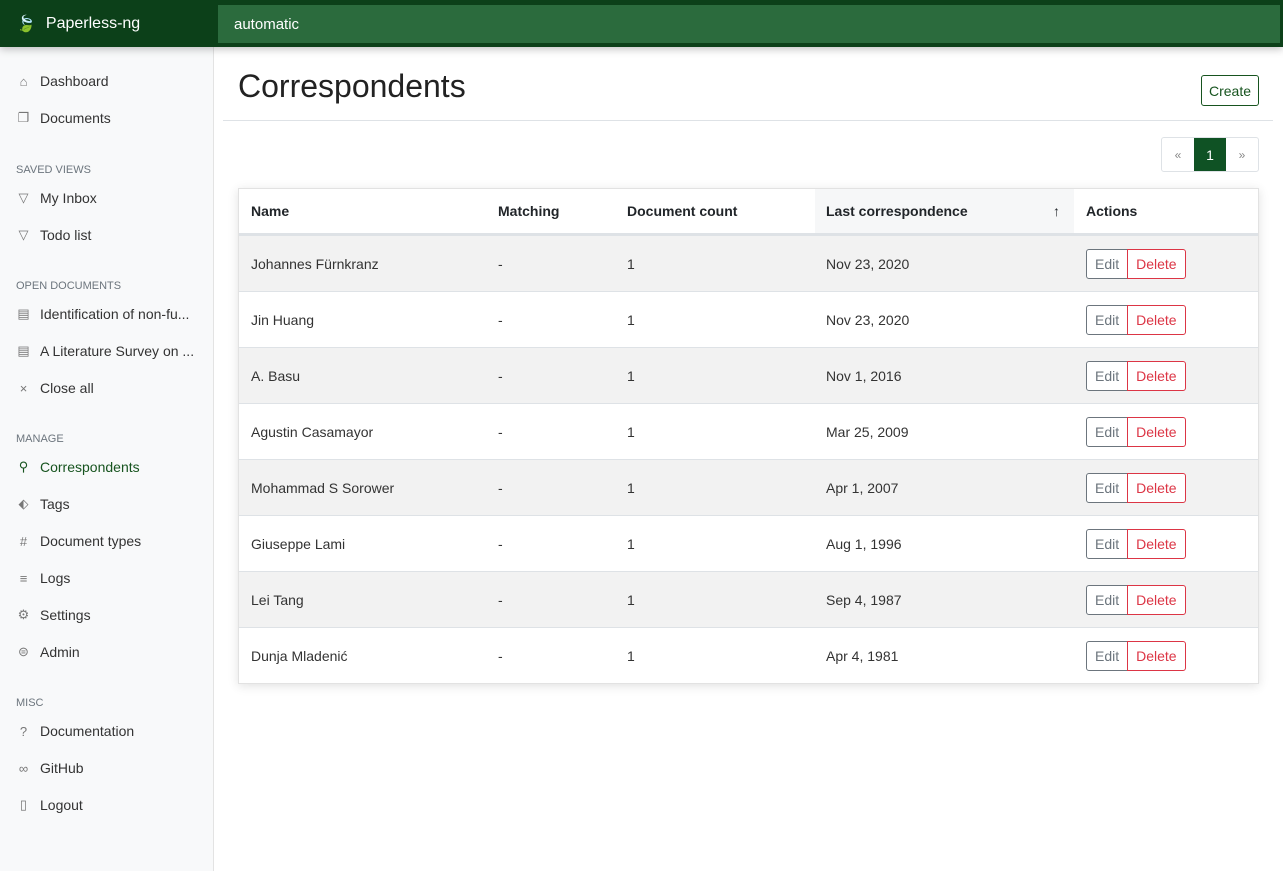 This screenshot has height=871, width=1283. Describe the element at coordinates (897, 211) in the screenshot. I see `label: Last correspondence` at that location.